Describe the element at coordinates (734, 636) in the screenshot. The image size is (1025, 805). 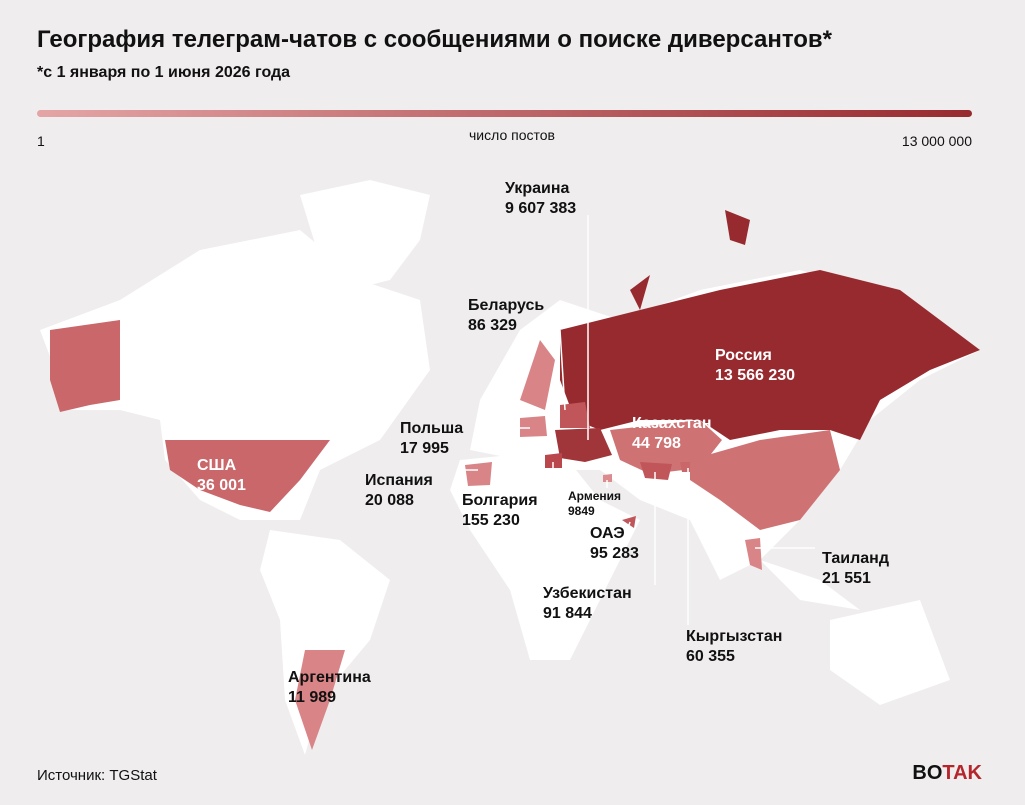
I see `country-name: Кыргызстан` at that location.